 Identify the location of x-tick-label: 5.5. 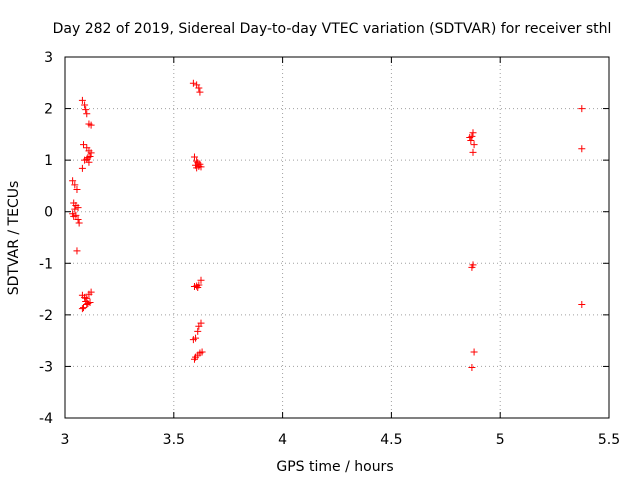
(609, 440).